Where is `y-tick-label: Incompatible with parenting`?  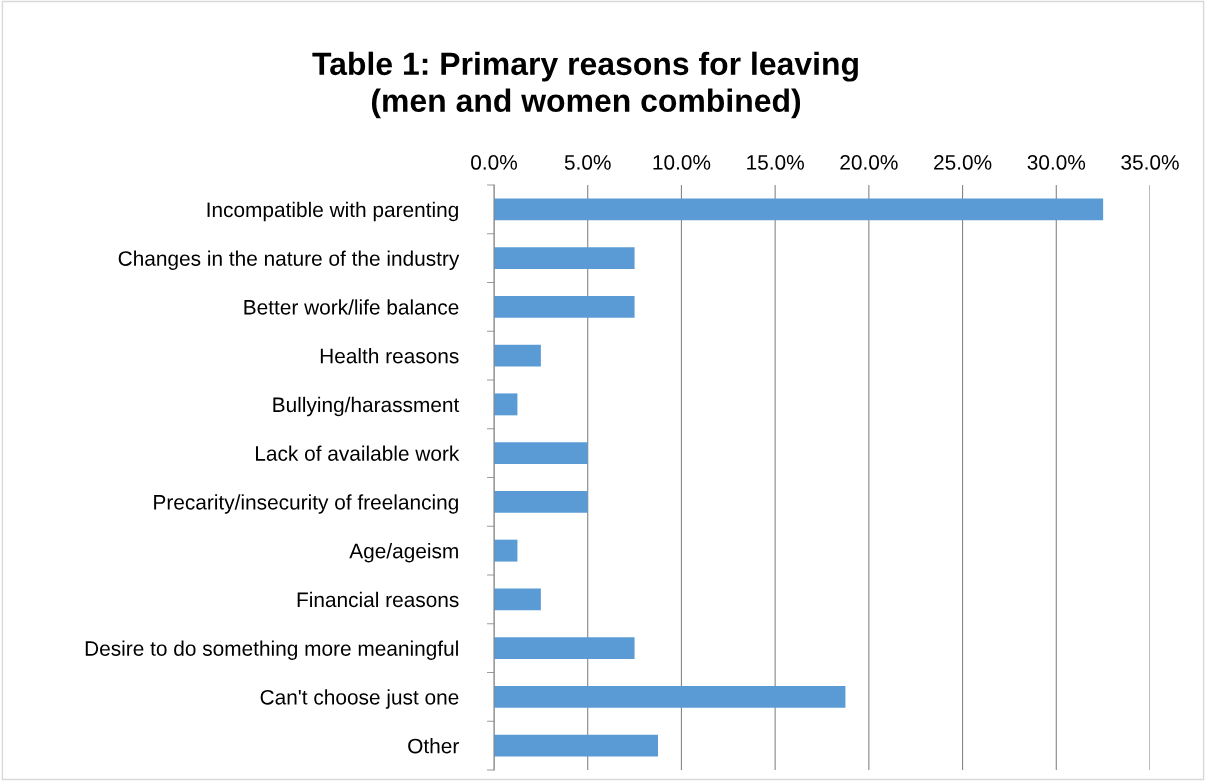 y-tick-label: Incompatible with parenting is located at coordinates (332, 211).